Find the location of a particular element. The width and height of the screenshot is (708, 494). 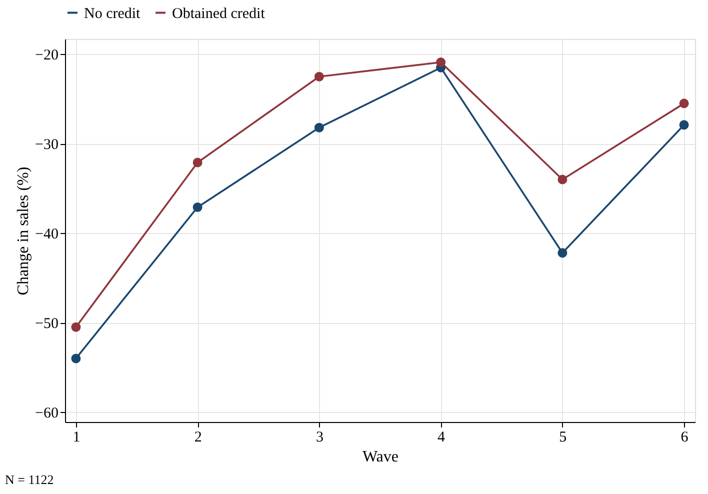

x-tick-label: 6 is located at coordinates (684, 438).